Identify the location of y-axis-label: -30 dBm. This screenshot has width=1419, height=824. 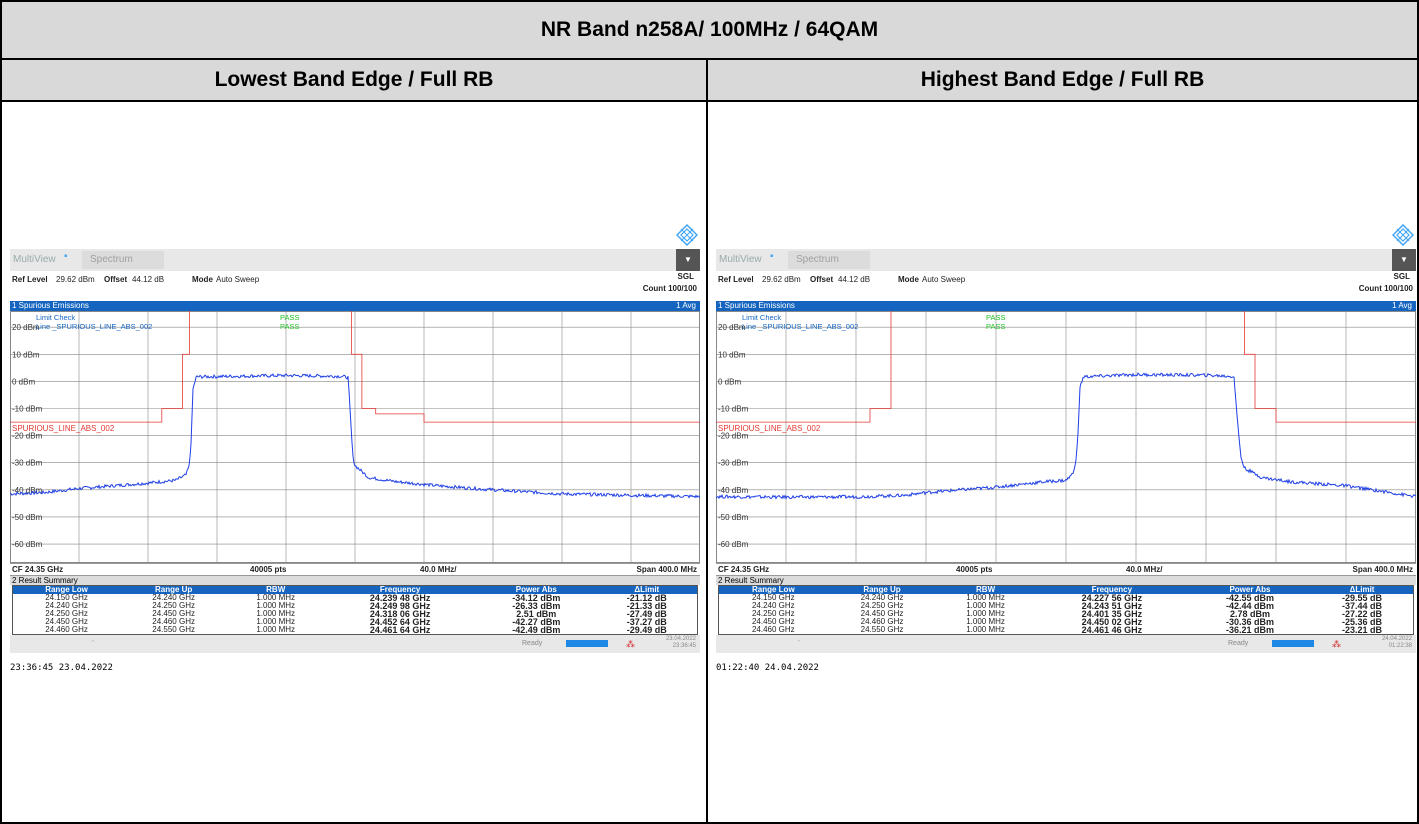
(27, 463).